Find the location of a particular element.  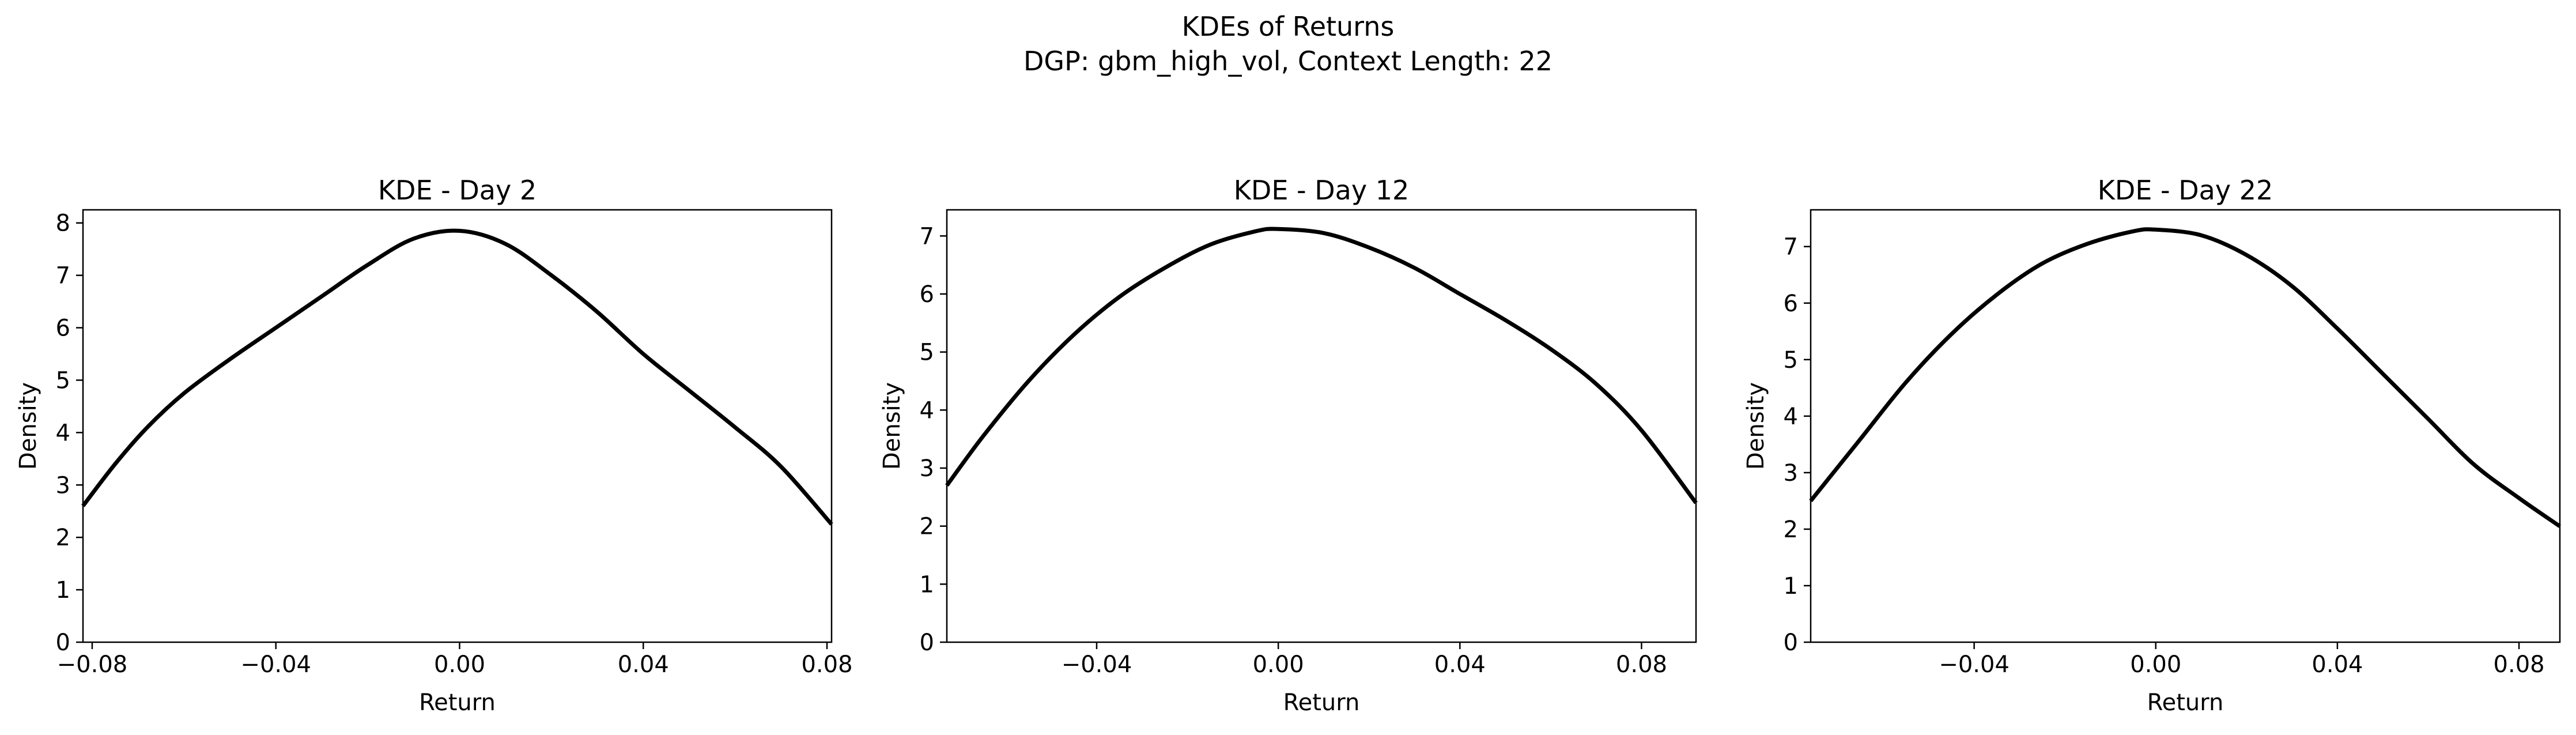

subplot-title: KDE - Day 12 is located at coordinates (1322, 190).